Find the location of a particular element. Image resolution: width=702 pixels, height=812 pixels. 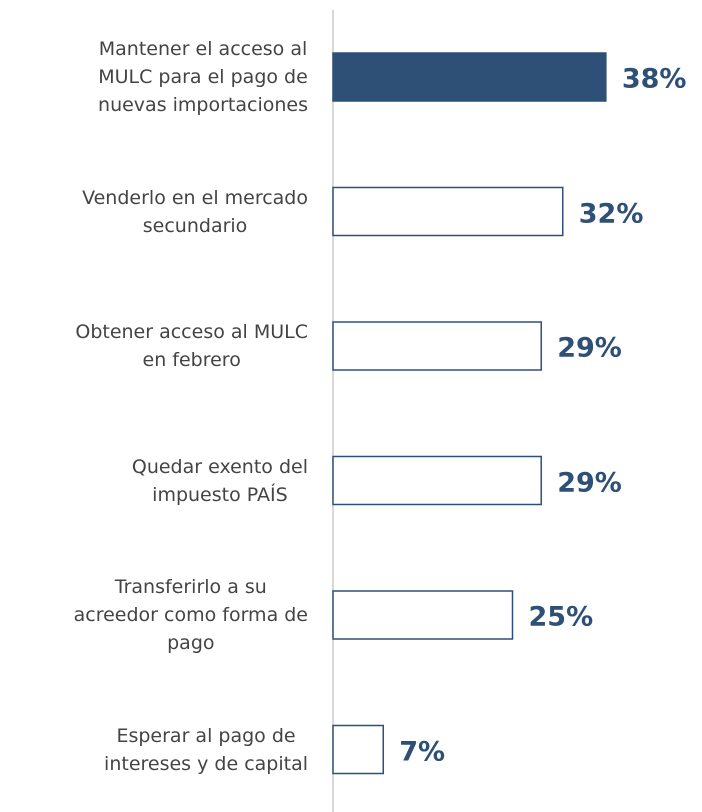

category-label: Obtener acceso al MULC en febrero is located at coordinates (191, 346).